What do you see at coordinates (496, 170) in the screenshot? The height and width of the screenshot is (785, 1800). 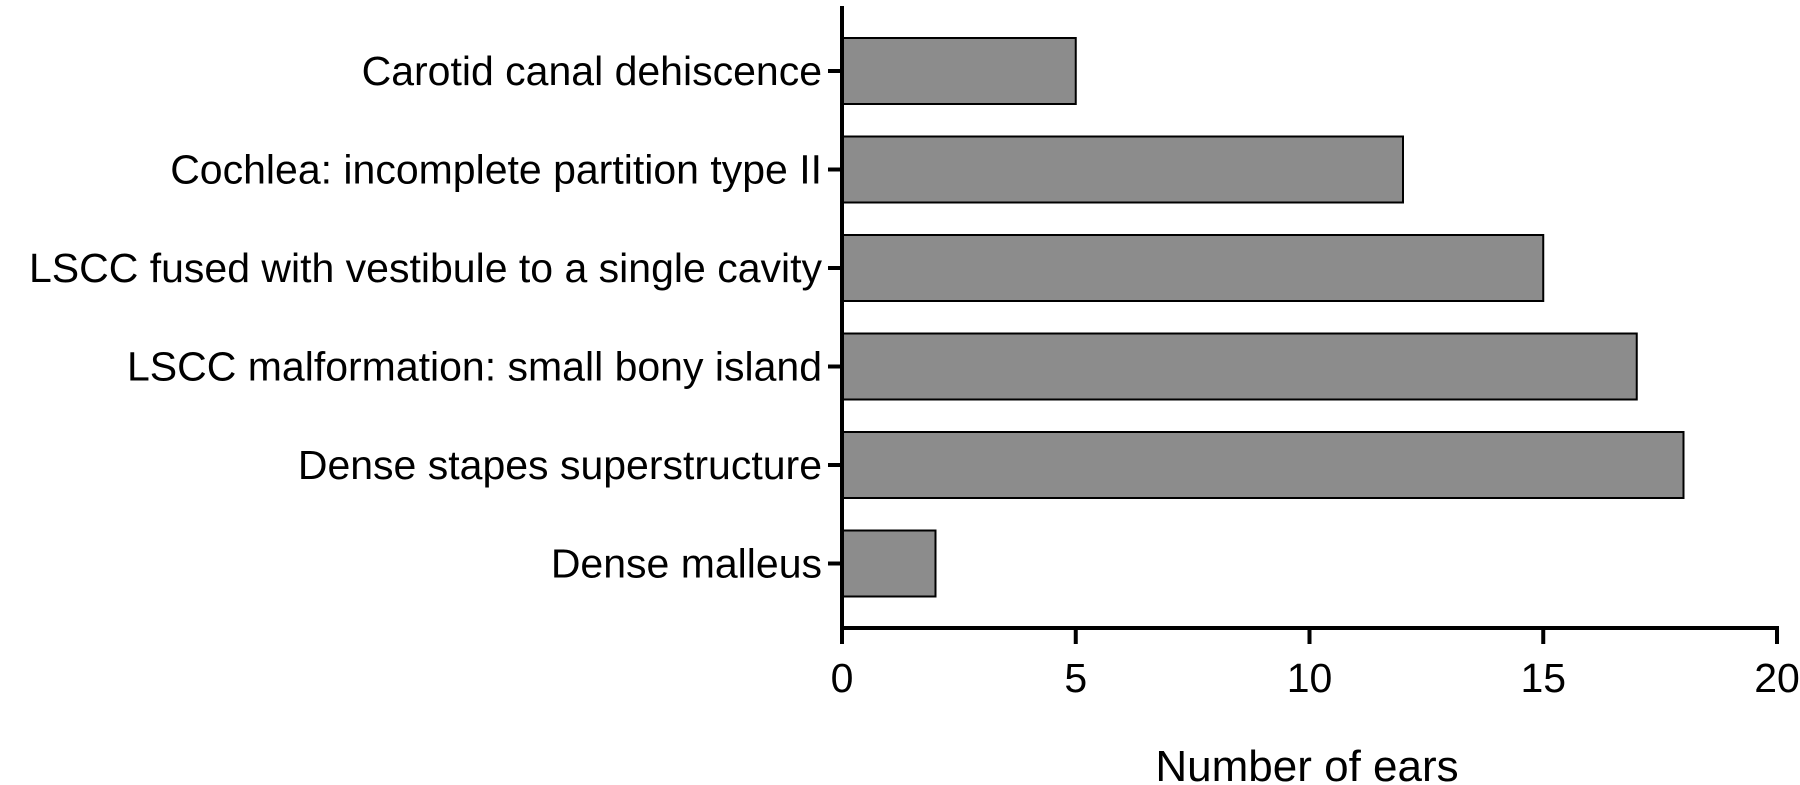 I see `category-label-1: Cochlea: incomplete partition type II` at bounding box center [496, 170].